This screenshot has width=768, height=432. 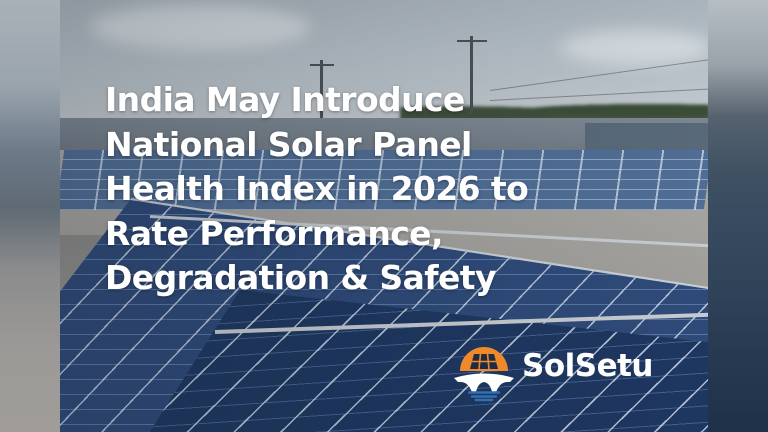 What do you see at coordinates (274, 233) in the screenshot?
I see `headline-line-4: Rate Performance,` at bounding box center [274, 233].